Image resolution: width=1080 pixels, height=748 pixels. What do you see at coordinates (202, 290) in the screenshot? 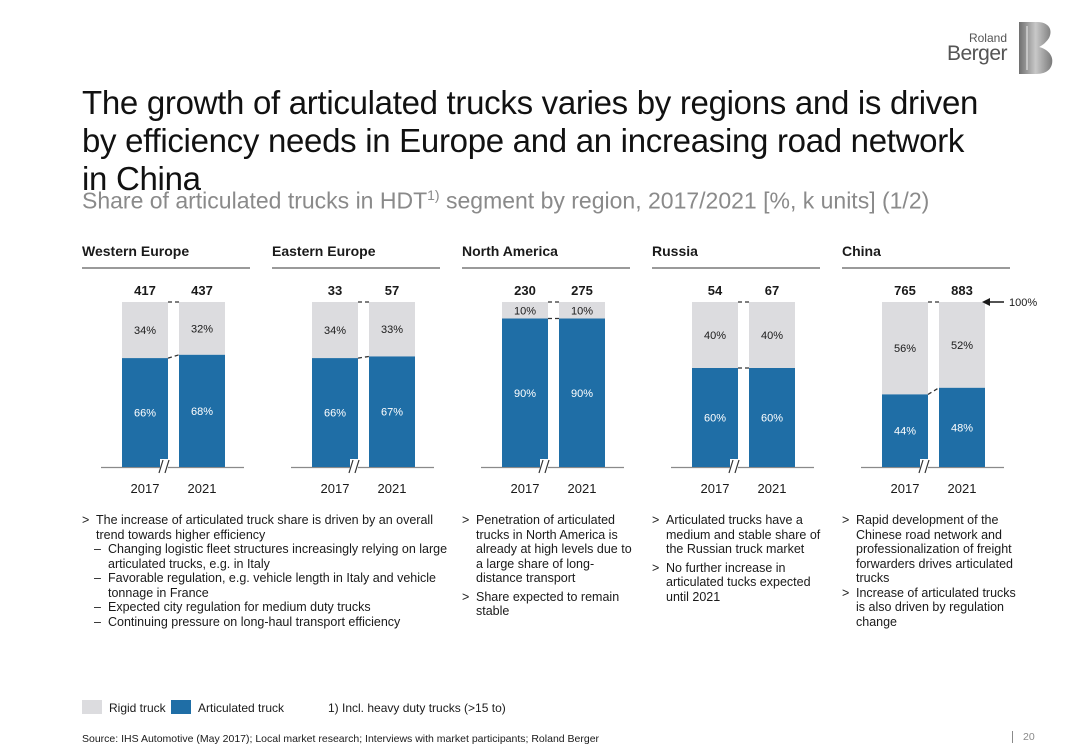
I see `total-label: 437` at bounding box center [202, 290].